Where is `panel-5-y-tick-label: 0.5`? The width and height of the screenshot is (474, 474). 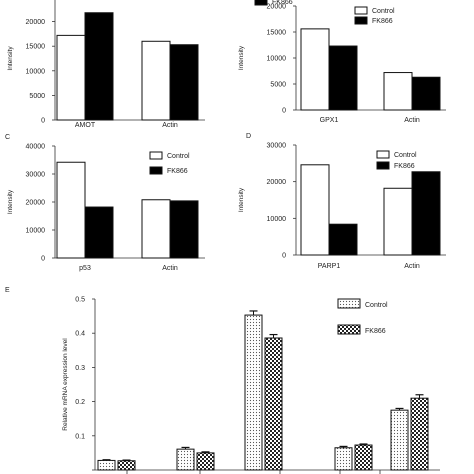 panel-5-y-tick-label: 0.5 is located at coordinates (80, 300).